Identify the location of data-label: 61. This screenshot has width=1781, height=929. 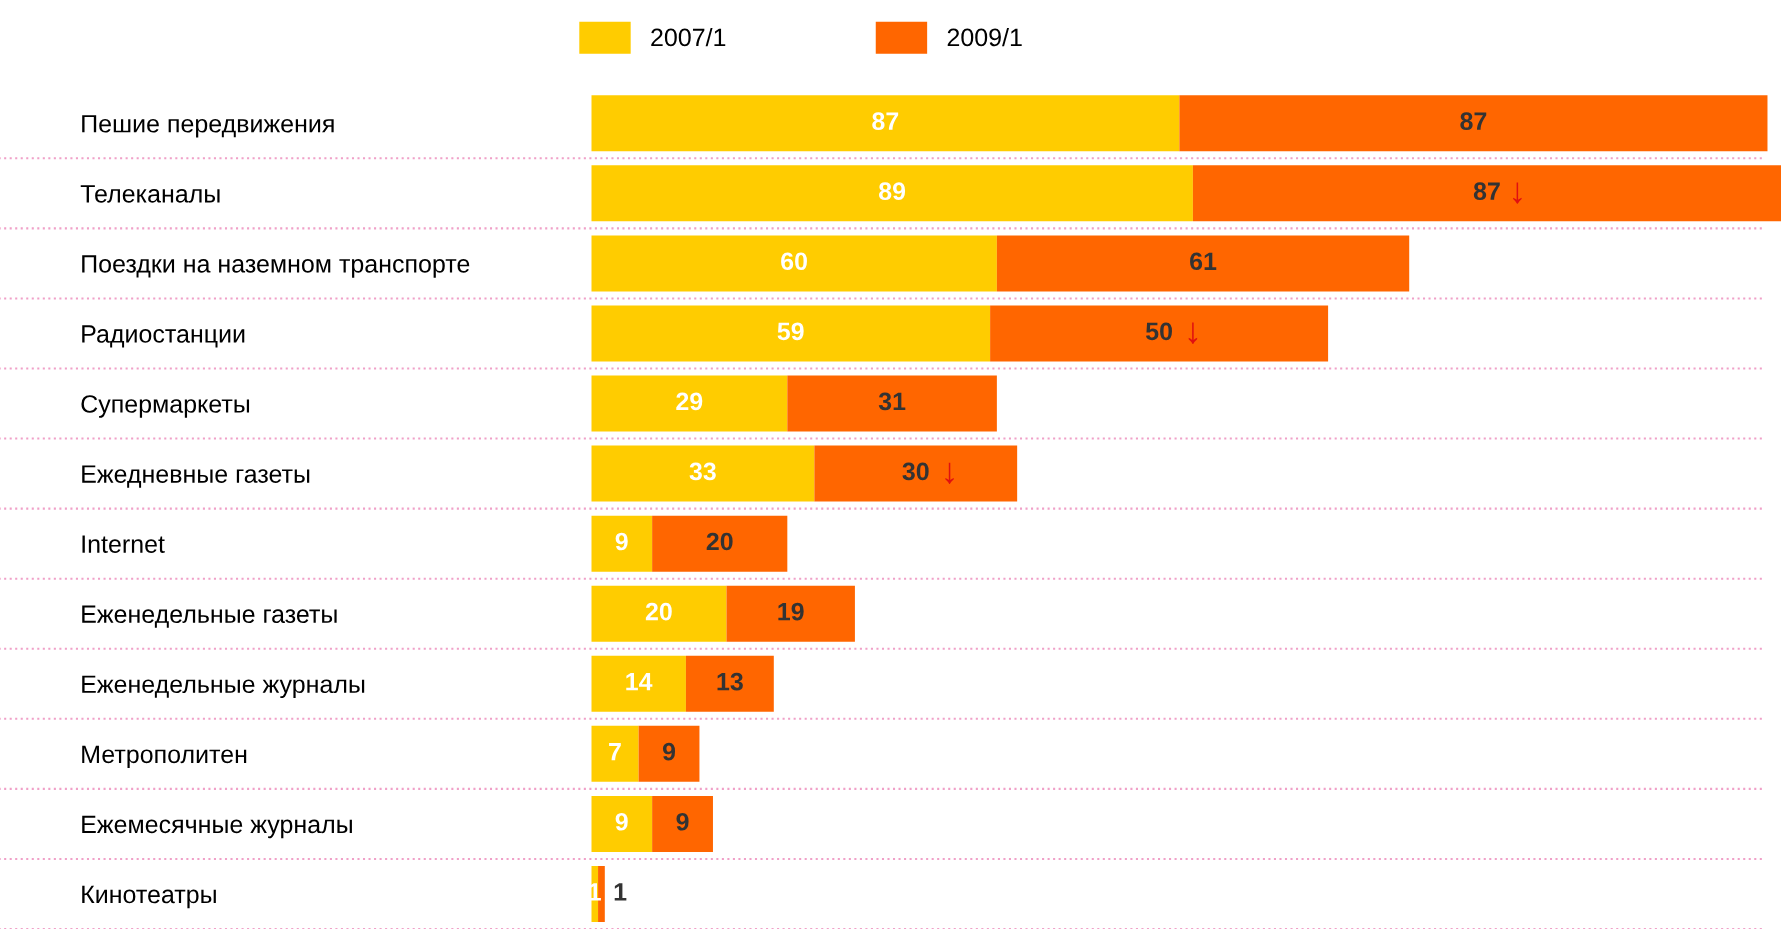
(1203, 261).